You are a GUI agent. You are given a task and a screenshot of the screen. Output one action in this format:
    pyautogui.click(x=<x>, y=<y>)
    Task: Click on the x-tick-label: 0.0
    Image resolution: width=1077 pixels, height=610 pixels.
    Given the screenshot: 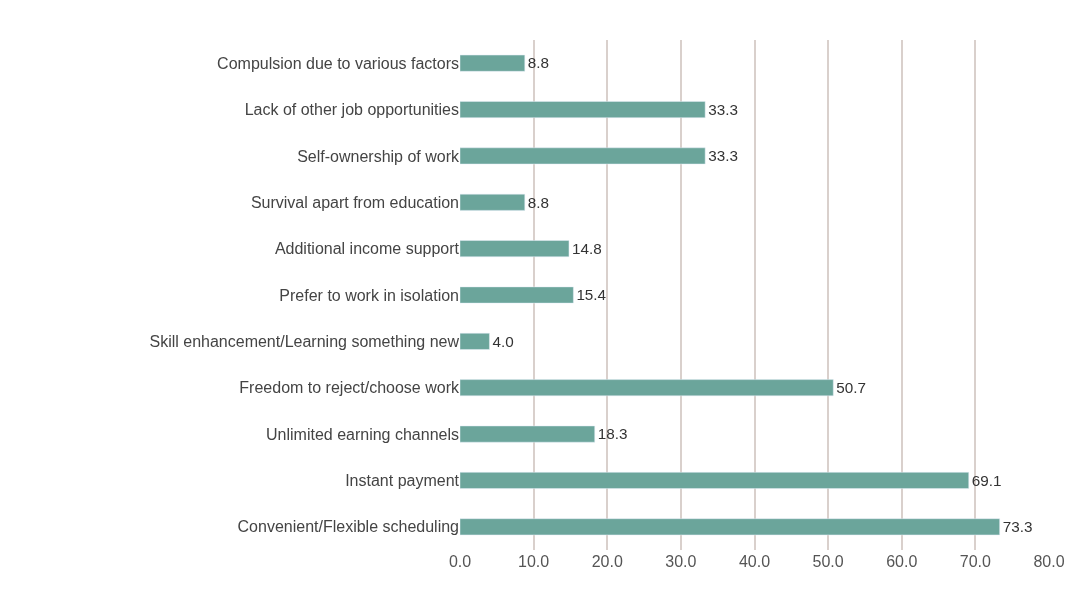 What is the action you would take?
    pyautogui.click(x=460, y=561)
    